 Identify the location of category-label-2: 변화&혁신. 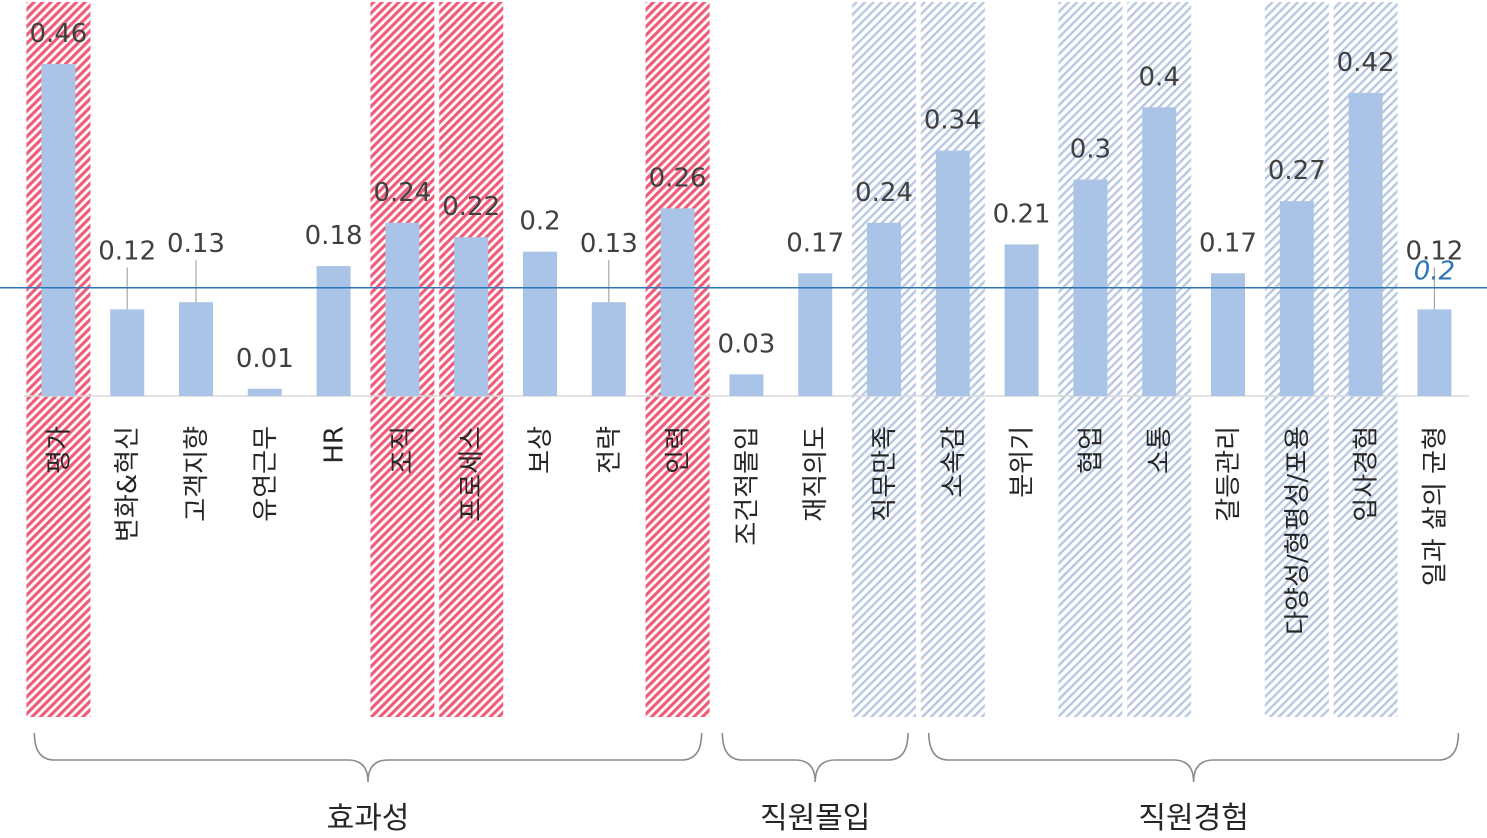
(128, 484).